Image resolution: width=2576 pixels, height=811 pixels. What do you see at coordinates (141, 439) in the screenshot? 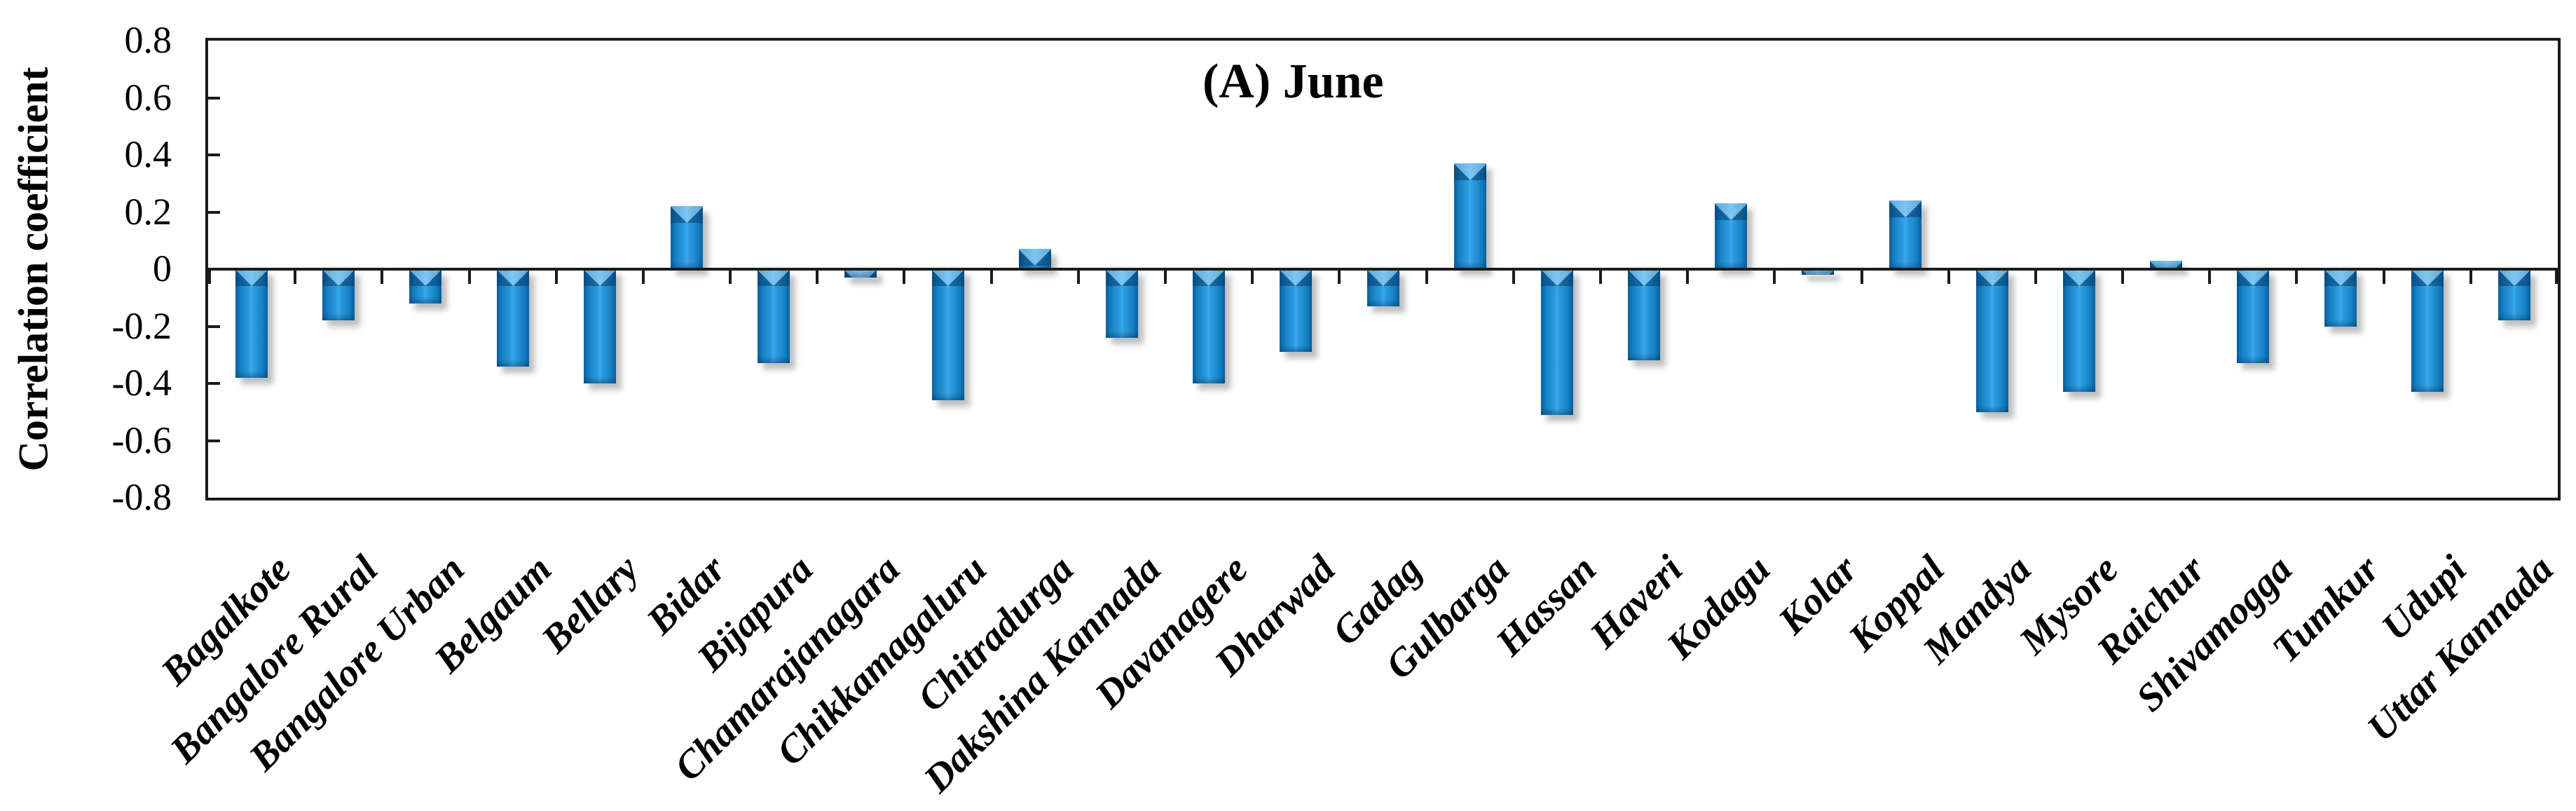
I see `y-tick-label: -0.6` at bounding box center [141, 439].